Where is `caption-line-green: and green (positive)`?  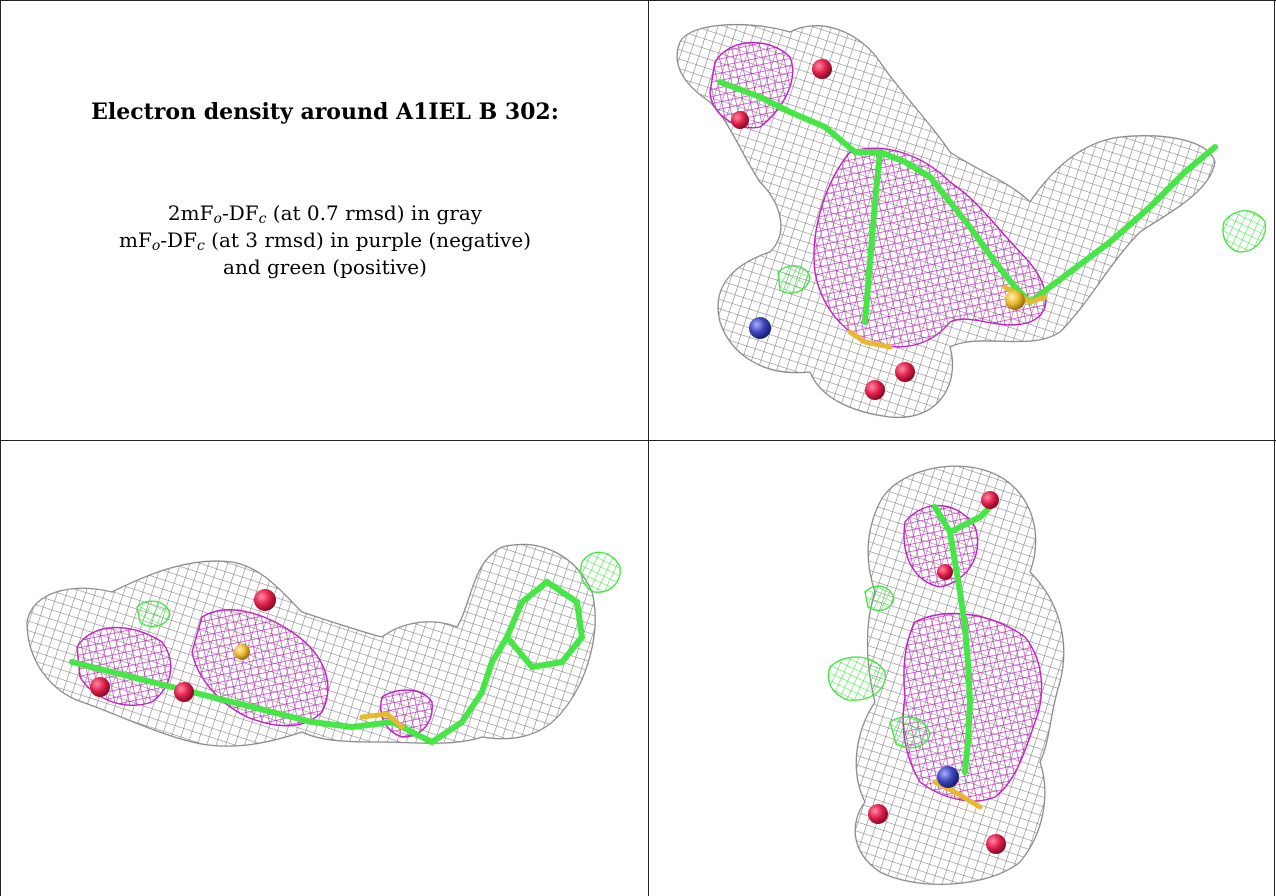
caption-line-green: and green (positive) is located at coordinates (325, 267).